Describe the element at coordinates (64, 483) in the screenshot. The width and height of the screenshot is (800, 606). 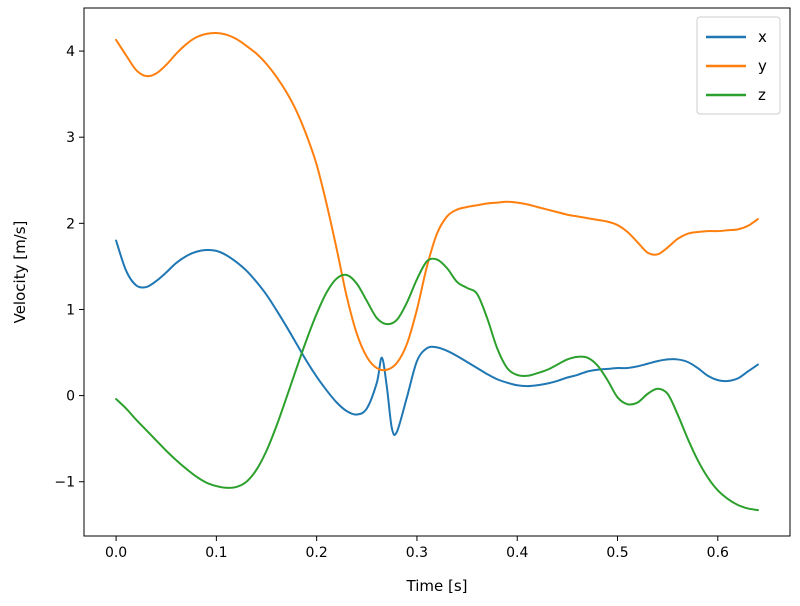
I see `y-tick-label: −1` at that location.